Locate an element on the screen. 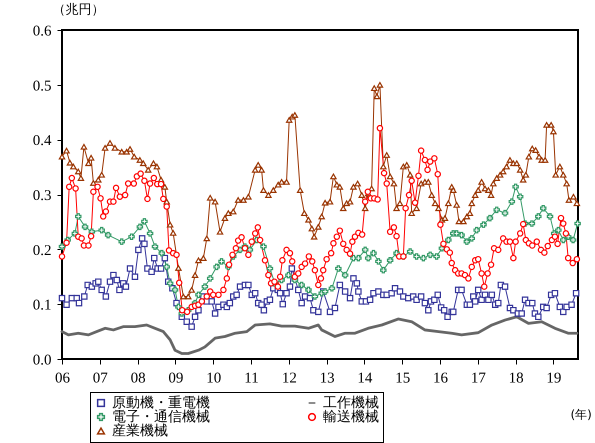 This screenshot has width=595, height=443. x-tick-label: 08 is located at coordinates (138, 378).